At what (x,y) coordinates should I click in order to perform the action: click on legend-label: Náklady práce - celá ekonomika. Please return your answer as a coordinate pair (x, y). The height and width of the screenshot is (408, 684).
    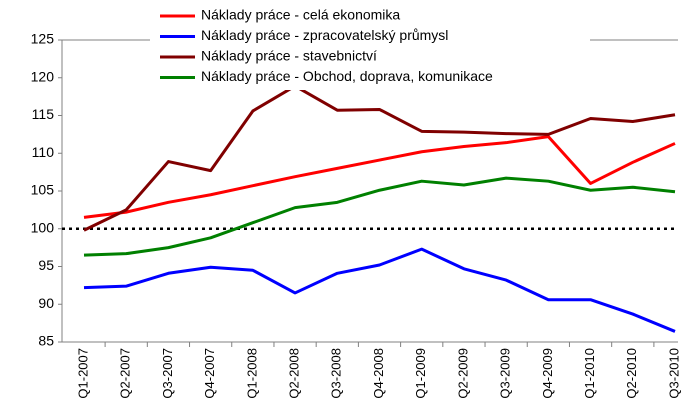
    Looking at the image, I should click on (300, 15).